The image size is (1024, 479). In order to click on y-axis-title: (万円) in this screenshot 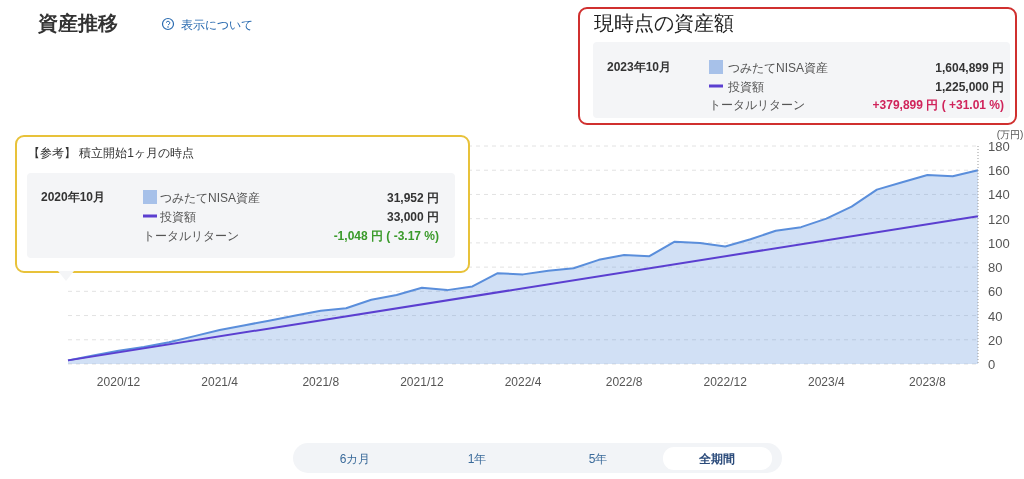, I will do `click(1010, 134)`.